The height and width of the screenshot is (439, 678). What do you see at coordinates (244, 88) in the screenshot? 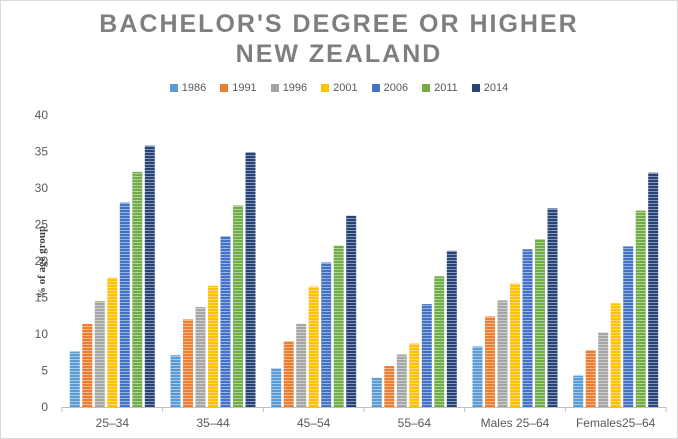
I see `legend-label: 1991` at bounding box center [244, 88].